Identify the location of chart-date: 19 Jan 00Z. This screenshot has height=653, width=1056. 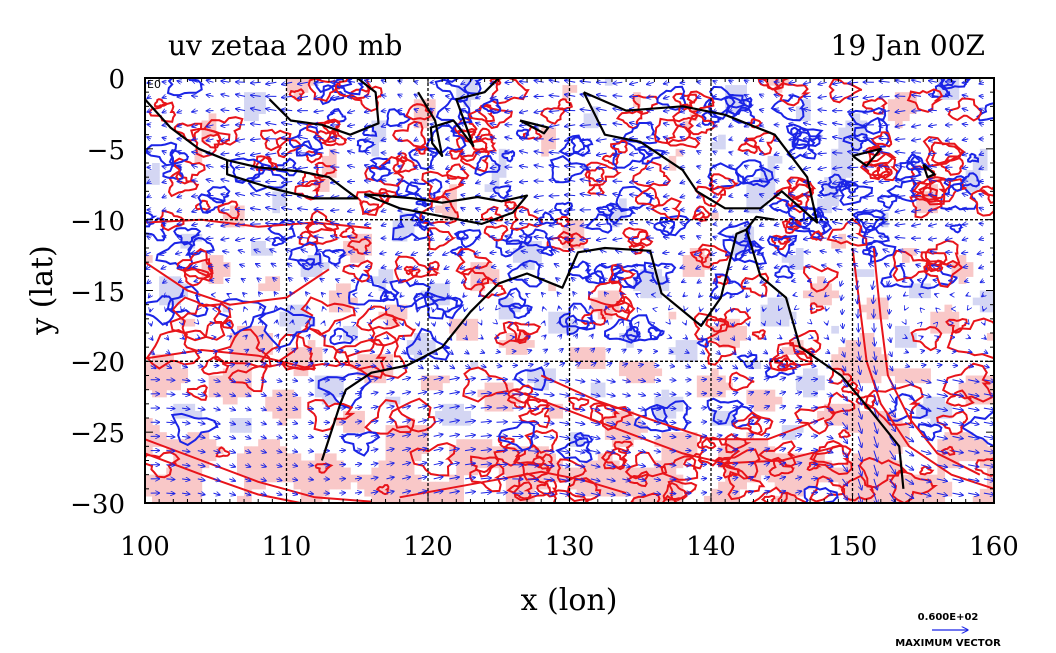
(908, 45).